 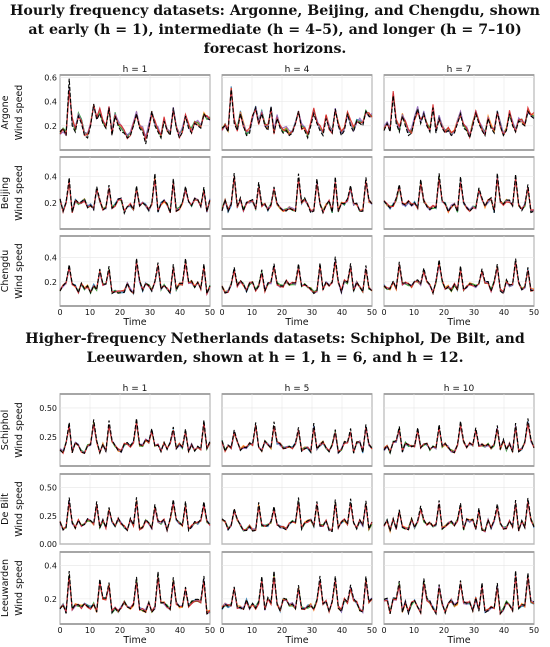 I want to click on row-label: De Bilt, so click(x=5, y=509).